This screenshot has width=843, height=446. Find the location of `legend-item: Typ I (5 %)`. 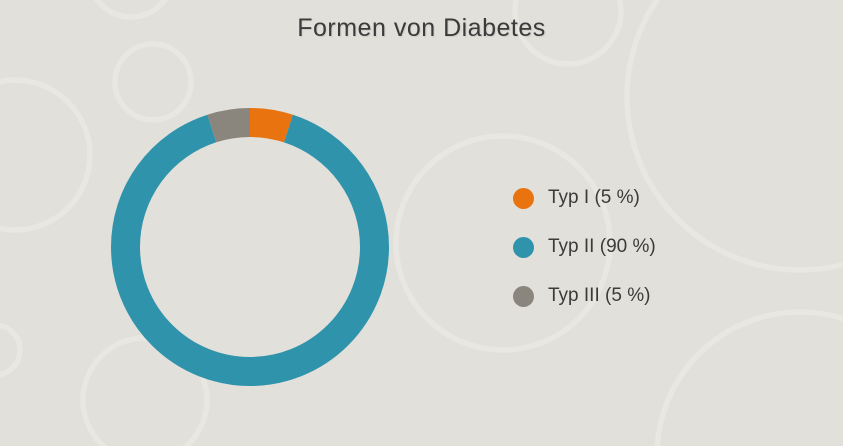

legend-item: Typ I (5 %) is located at coordinates (584, 198).